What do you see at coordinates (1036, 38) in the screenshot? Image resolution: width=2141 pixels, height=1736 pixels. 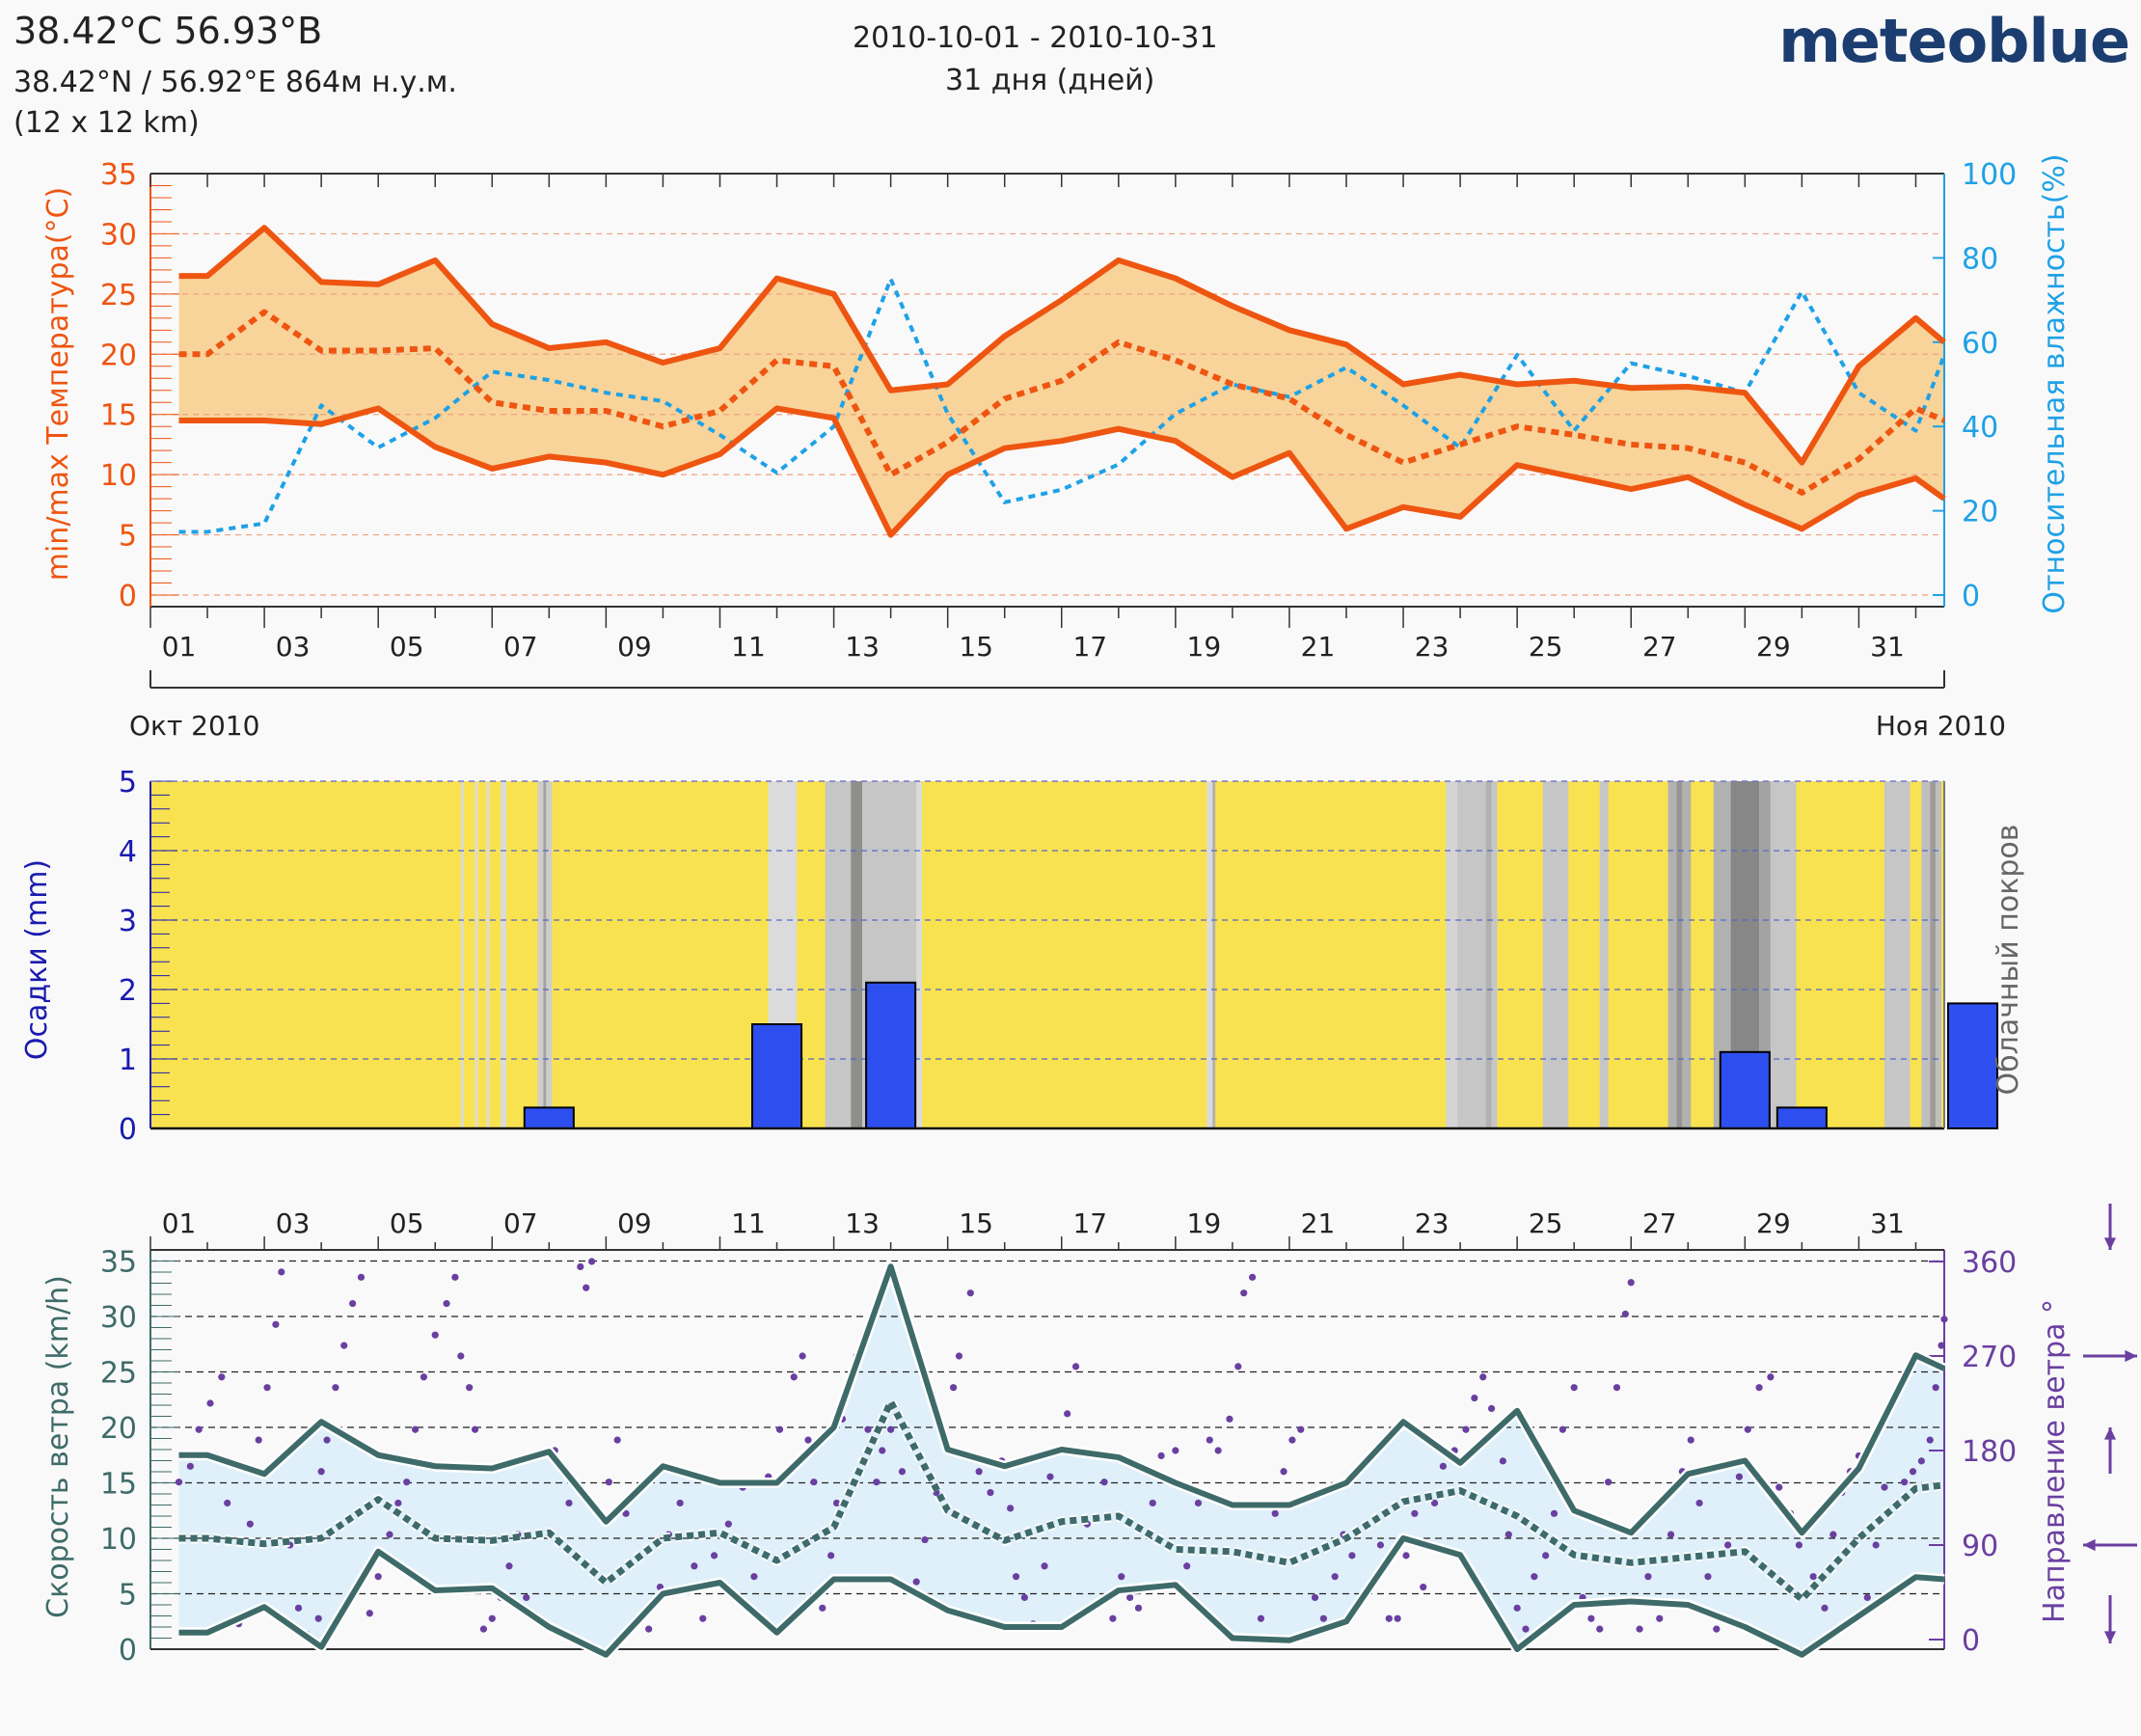 I see `date-range: 2010-10-01 - 2010-10-31` at bounding box center [1036, 38].